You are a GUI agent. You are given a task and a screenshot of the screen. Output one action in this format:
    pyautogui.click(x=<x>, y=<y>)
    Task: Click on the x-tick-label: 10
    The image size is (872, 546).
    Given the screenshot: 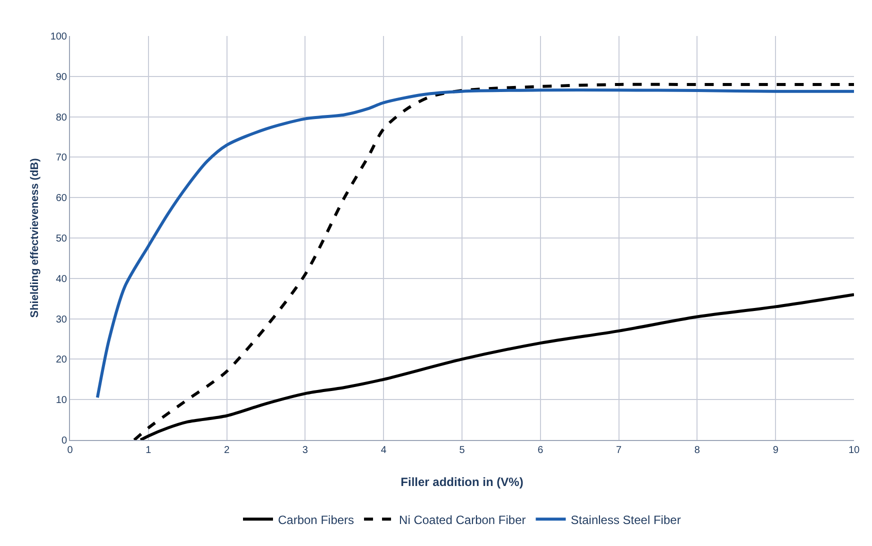 What is the action you would take?
    pyautogui.click(x=854, y=450)
    